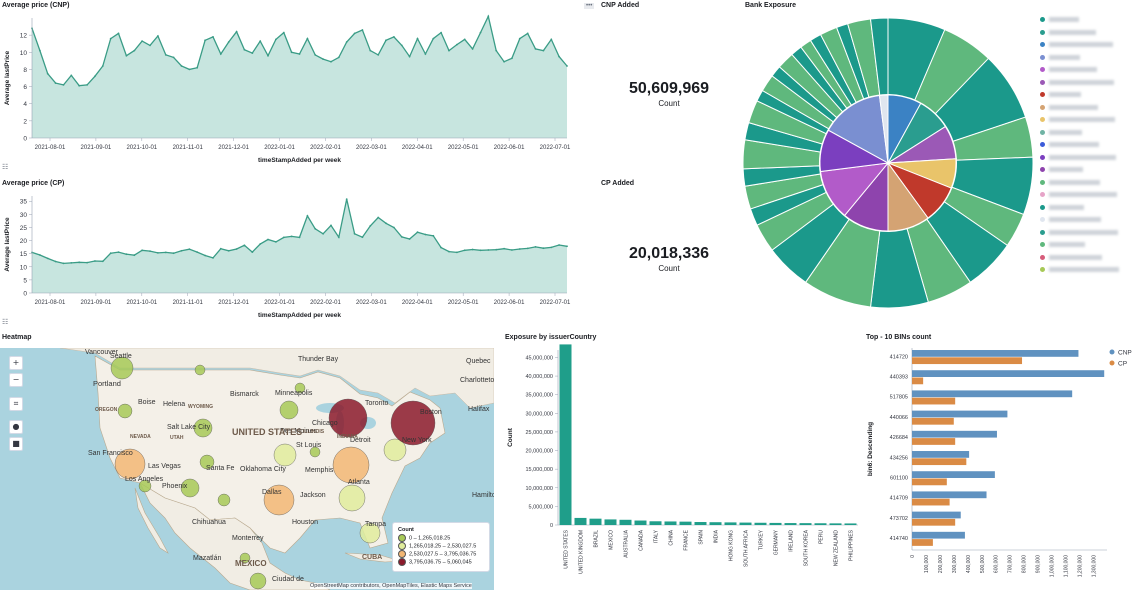  Describe the element at coordinates (24, 53) in the screenshot. I see `y-tick-label: 10` at that location.